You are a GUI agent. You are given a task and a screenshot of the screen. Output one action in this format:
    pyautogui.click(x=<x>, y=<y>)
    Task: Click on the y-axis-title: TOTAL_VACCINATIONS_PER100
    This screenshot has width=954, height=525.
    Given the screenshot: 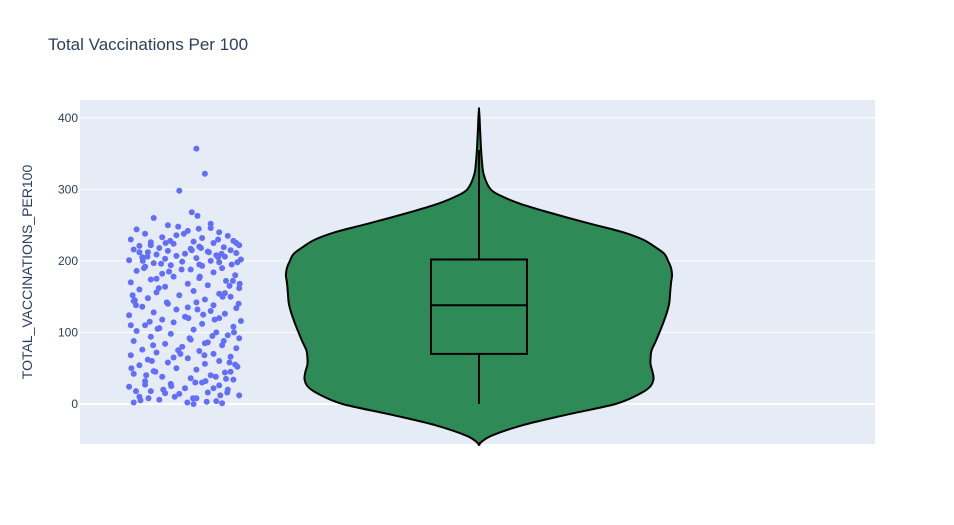 What is the action you would take?
    pyautogui.click(x=27, y=272)
    